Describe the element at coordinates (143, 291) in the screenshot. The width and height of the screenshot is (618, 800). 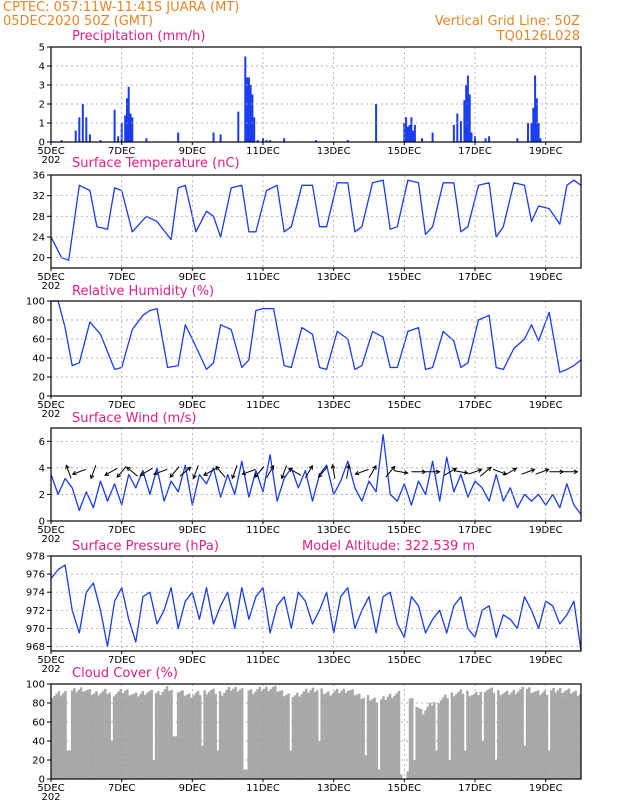
I see `rh-title: Relative Humidity (%)` at that location.